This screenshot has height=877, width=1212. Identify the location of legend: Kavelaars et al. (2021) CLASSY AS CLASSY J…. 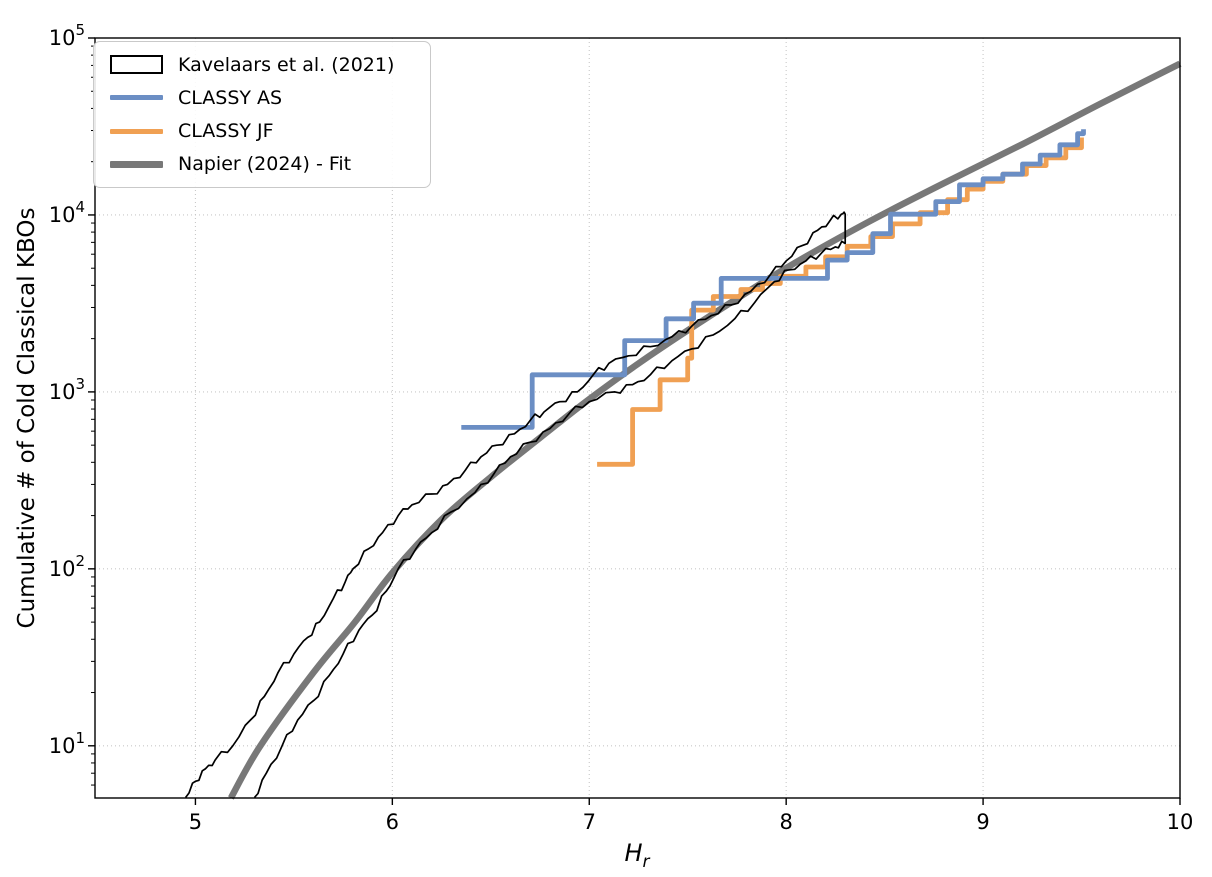
(262, 114).